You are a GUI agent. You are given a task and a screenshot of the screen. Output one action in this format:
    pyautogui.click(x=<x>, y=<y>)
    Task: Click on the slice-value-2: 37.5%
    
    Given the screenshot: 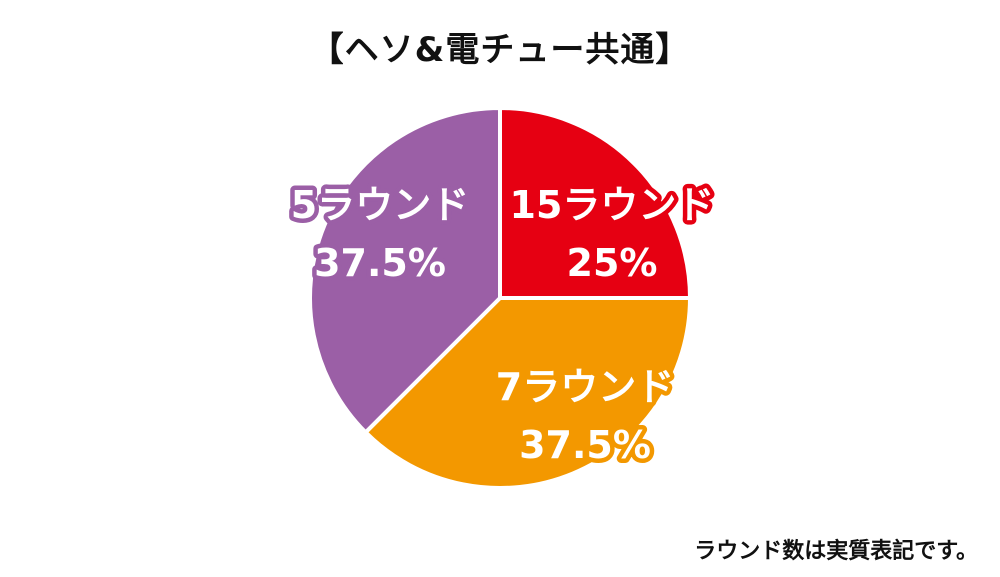 What is the action you would take?
    pyautogui.click(x=585, y=445)
    